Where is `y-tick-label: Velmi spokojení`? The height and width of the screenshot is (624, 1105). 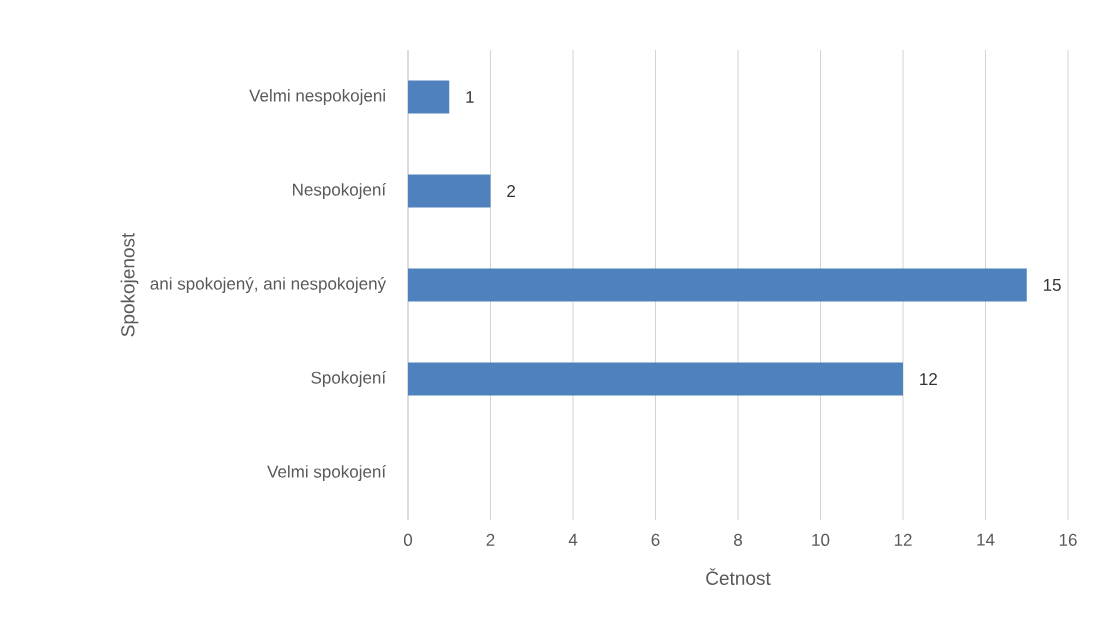
y-tick-label: Velmi spokojení is located at coordinates (327, 473).